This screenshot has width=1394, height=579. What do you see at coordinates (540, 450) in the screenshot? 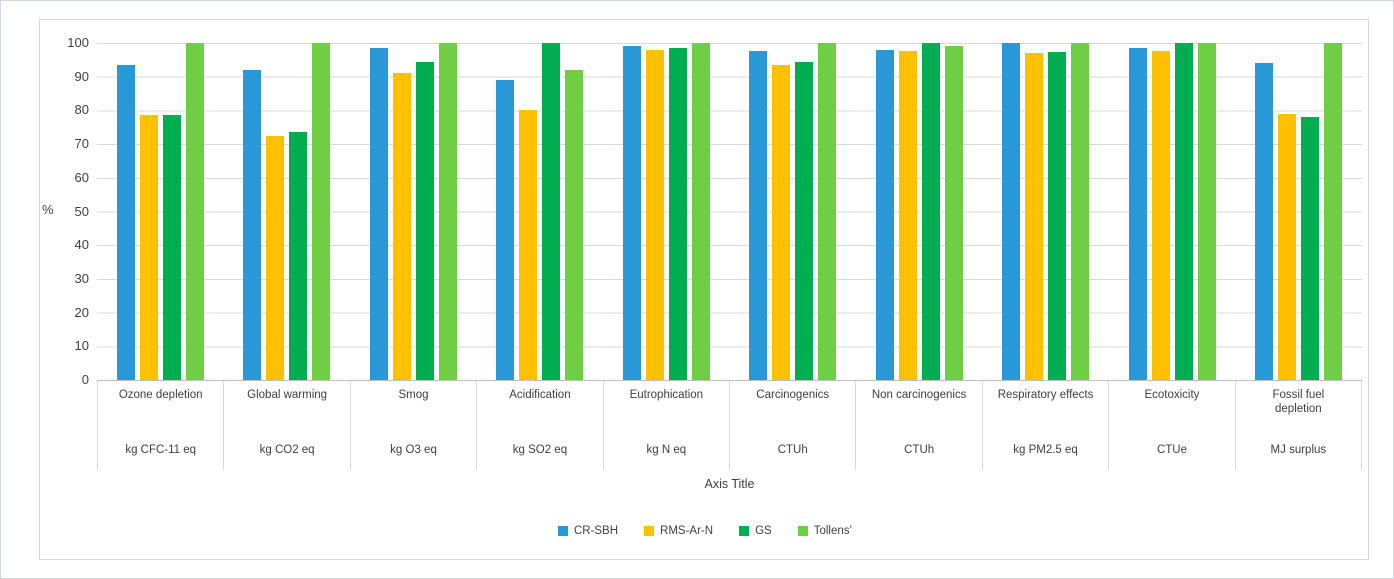
I see `category-unit: kg SO2 eq` at bounding box center [540, 450].